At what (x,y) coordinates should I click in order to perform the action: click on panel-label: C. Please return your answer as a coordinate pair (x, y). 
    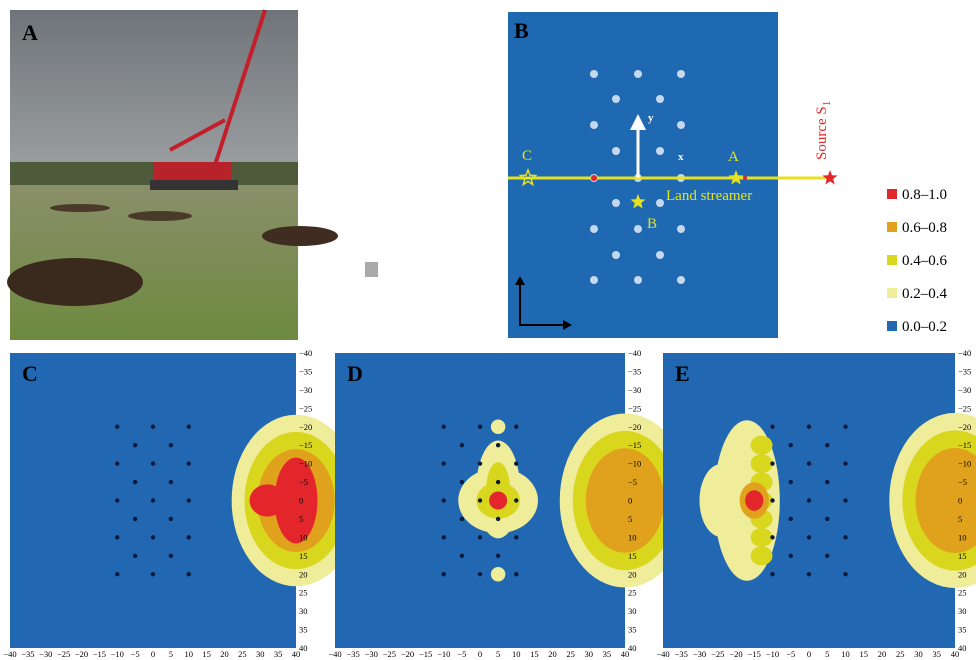
    Looking at the image, I should click on (30, 373).